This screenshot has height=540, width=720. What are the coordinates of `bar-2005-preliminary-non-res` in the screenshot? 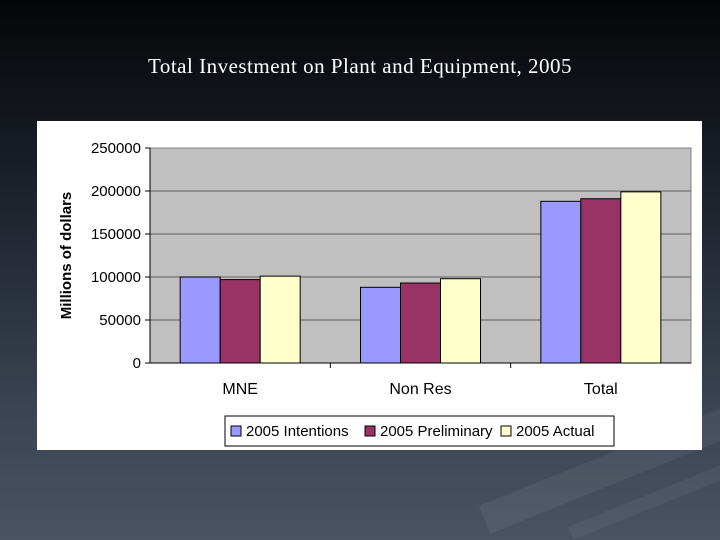 It's located at (420, 323).